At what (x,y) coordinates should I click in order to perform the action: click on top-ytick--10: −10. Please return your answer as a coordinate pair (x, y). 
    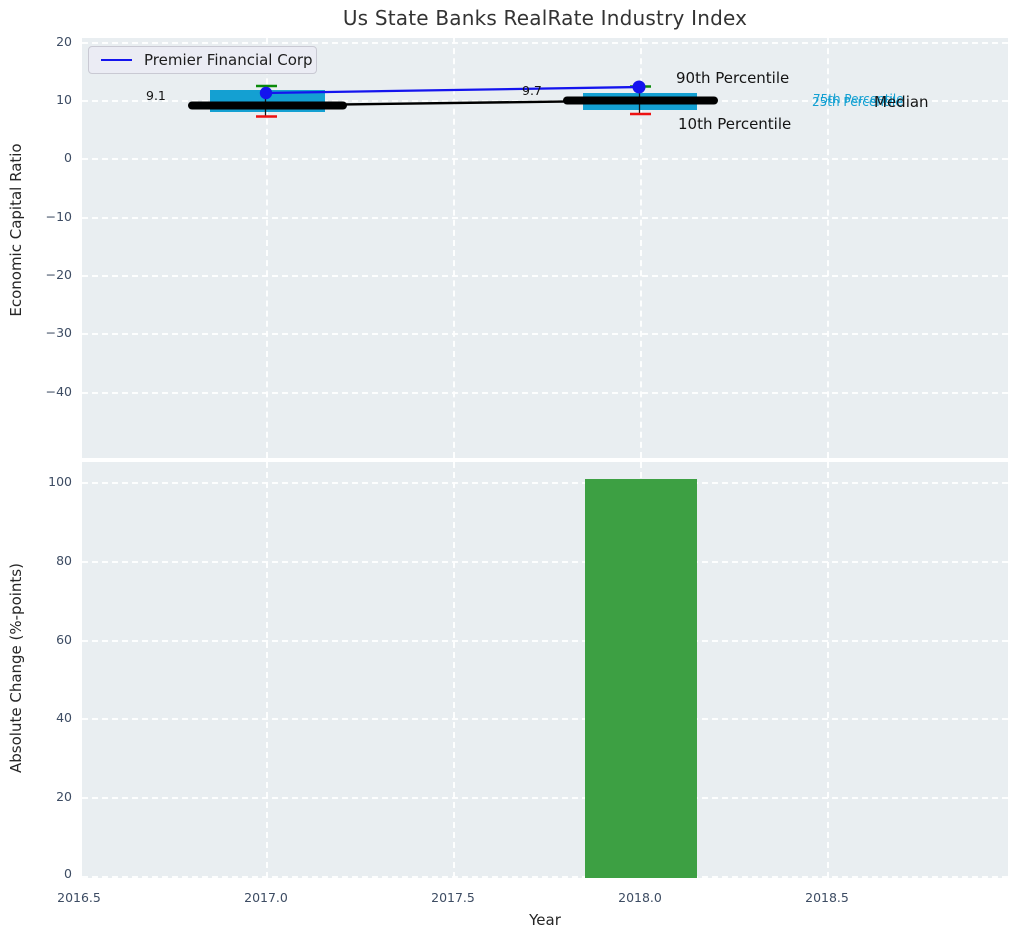
    Looking at the image, I should click on (58, 216).